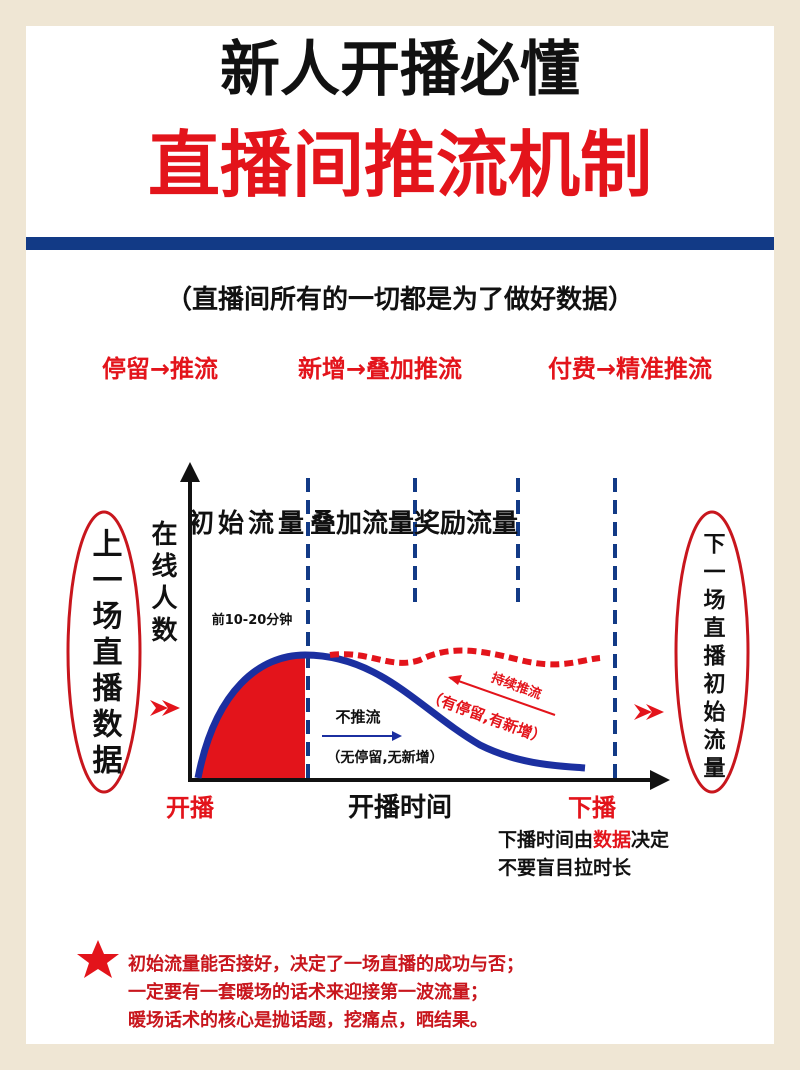 The image size is (800, 1070). I want to click on end-note: 下播时间由数据决定, so click(583, 839).